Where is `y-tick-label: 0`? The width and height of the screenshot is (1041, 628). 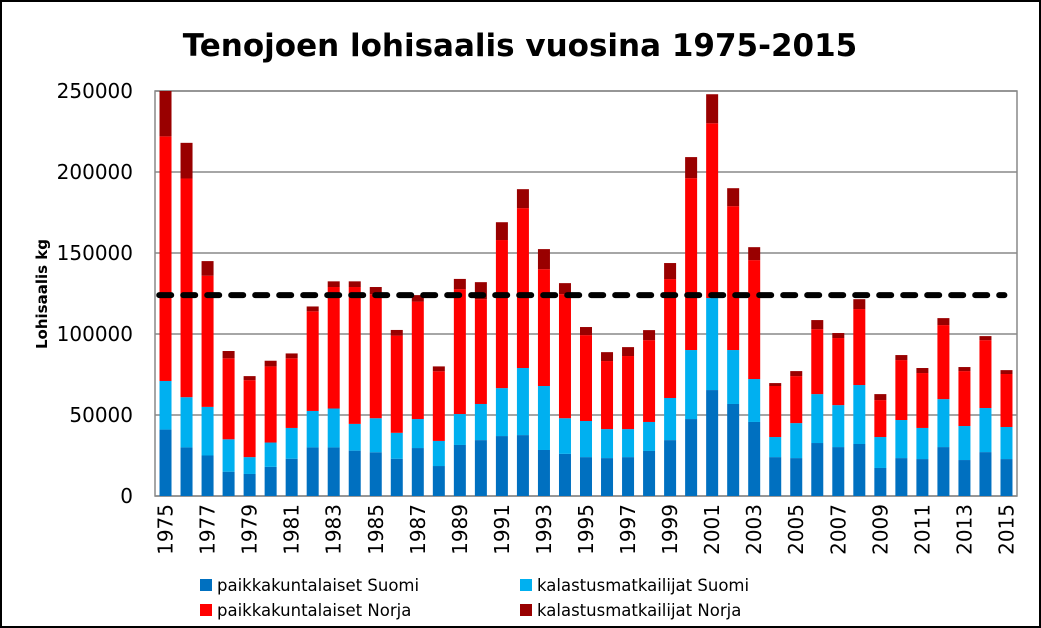
y-tick-label: 0 is located at coordinates (126, 496).